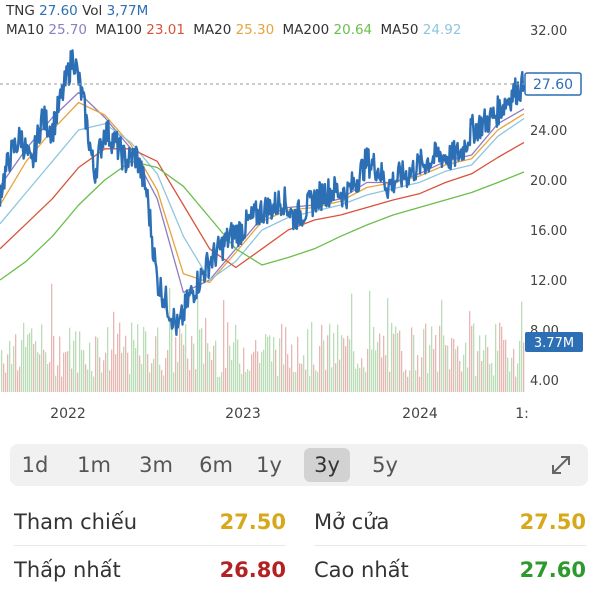 Image resolution: width=600 pixels, height=600 pixels. I want to click on timeframe-5y: 5y, so click(385, 465).